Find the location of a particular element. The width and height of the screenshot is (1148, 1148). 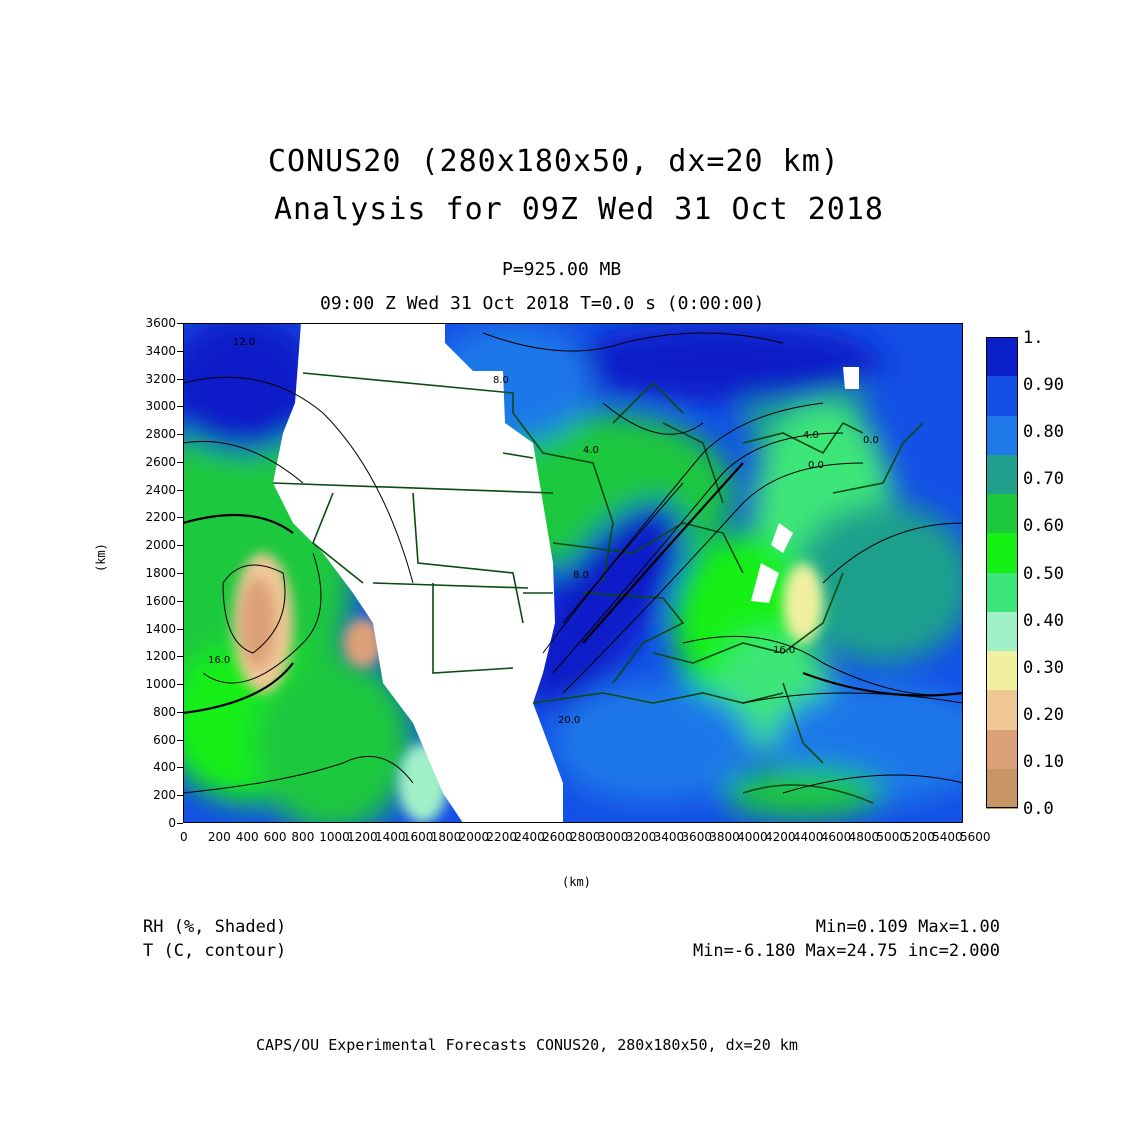

temperature-contours-bold is located at coordinates (573, 588).